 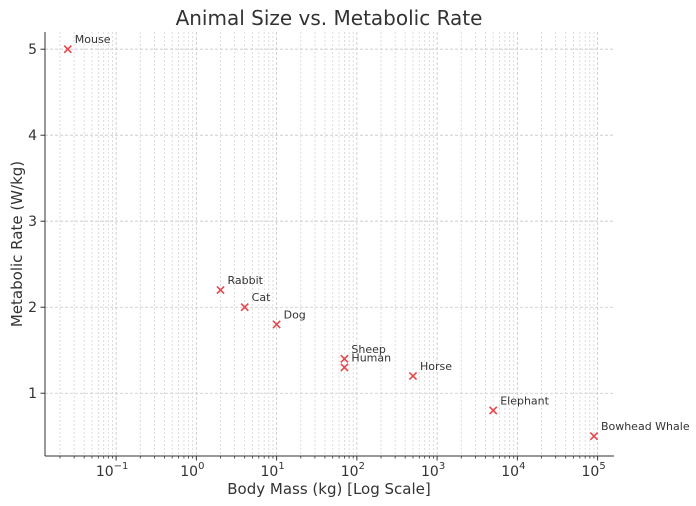 What do you see at coordinates (32, 136) in the screenshot?
I see `y-tick-label: 4` at bounding box center [32, 136].